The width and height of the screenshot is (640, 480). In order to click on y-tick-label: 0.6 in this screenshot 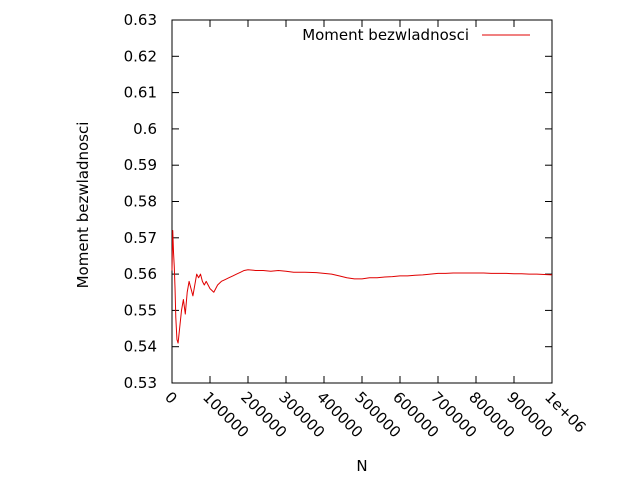, I will do `click(145, 129)`.